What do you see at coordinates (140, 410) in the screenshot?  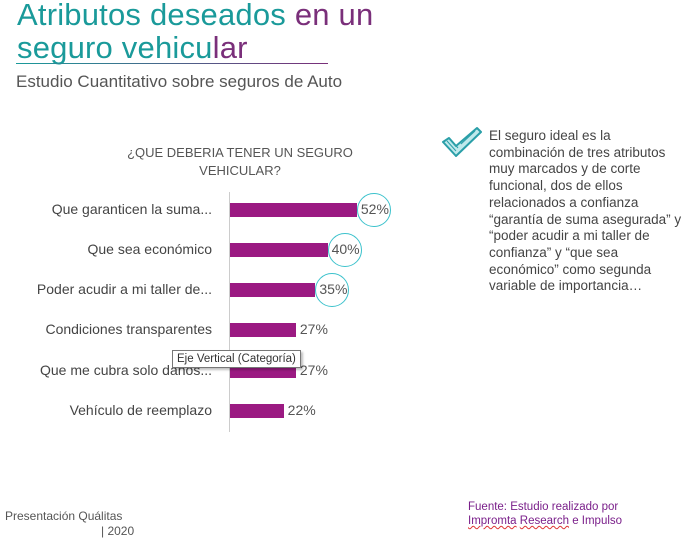 I see `category-label: Vehículo de reemplazo` at bounding box center [140, 410].